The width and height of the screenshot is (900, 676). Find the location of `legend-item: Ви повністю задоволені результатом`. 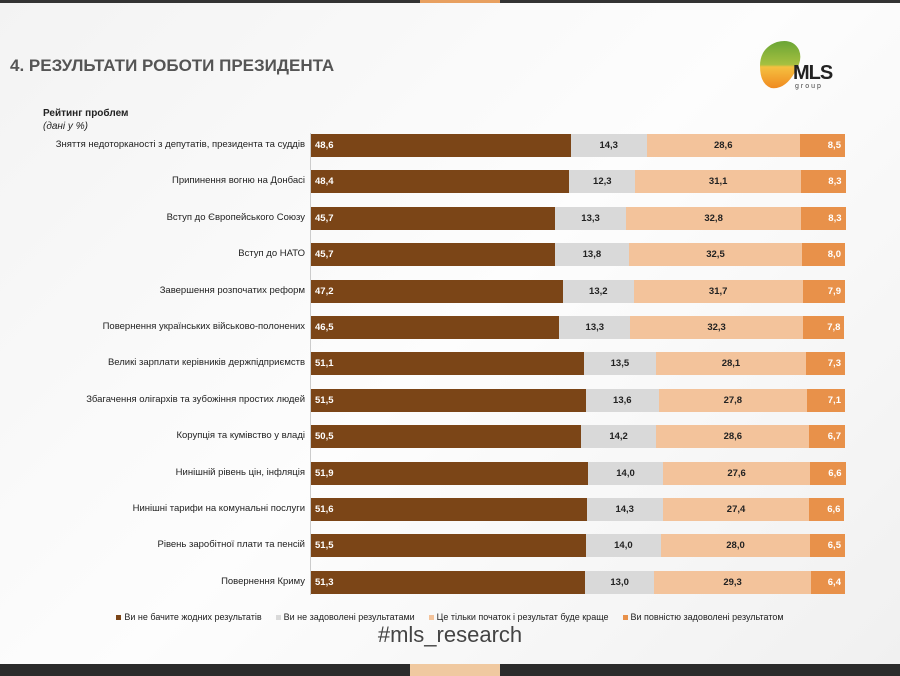

legend-item: Ви повністю задоволені результатом is located at coordinates (703, 617).